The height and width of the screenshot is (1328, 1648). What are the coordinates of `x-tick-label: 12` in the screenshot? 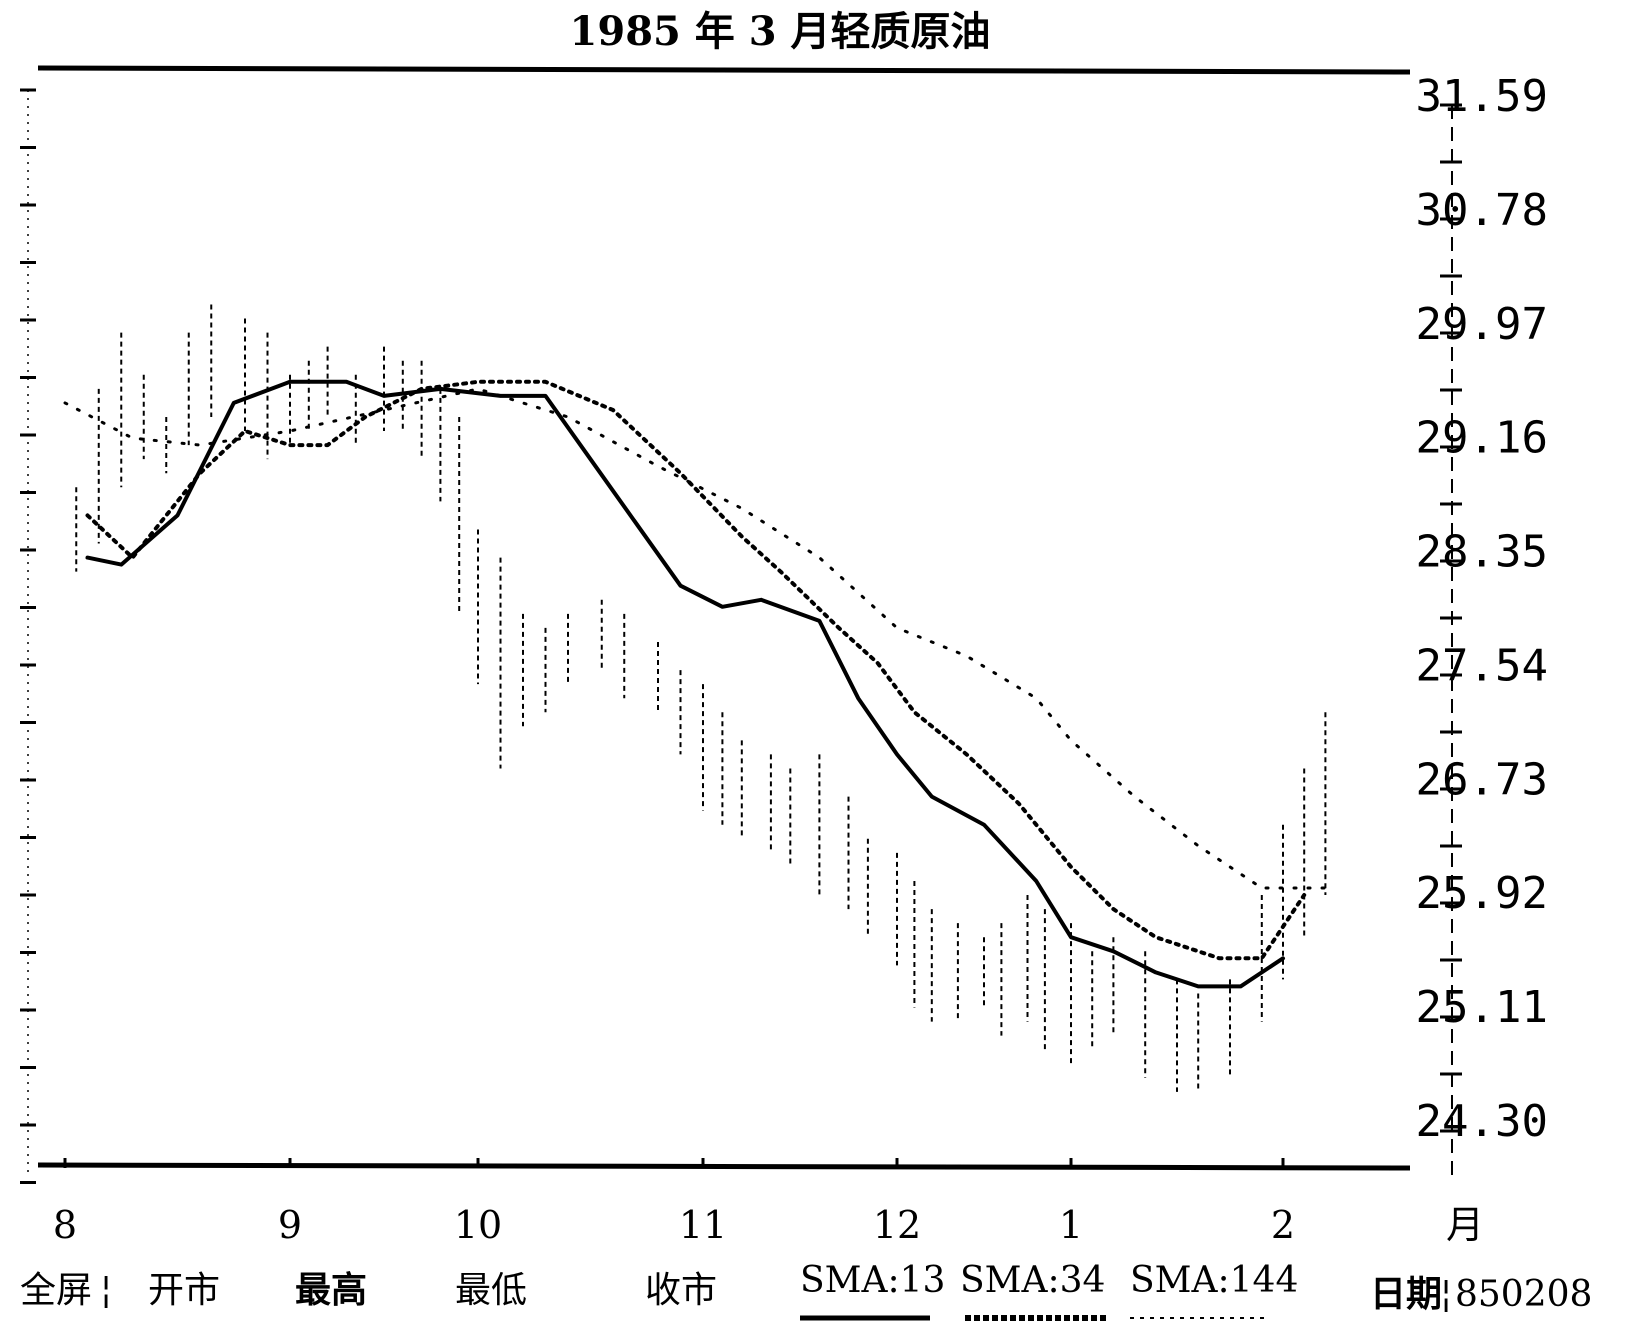 It's located at (897, 1225).